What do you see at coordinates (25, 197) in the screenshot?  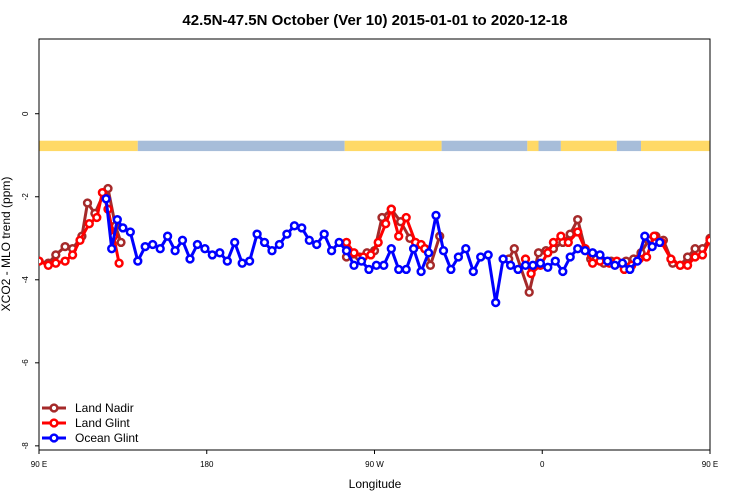 I see `y-tick-label: -2` at bounding box center [25, 197].